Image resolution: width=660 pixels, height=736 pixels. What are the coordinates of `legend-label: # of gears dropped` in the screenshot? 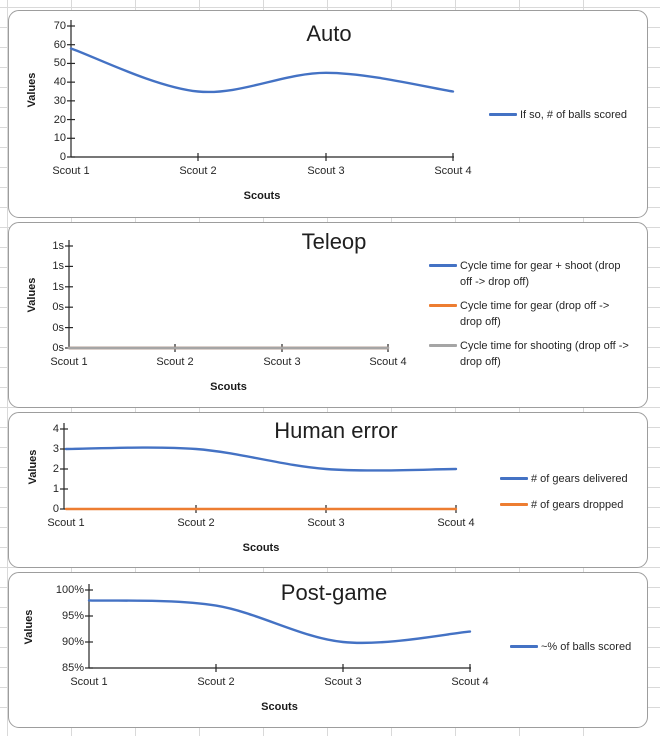 It's located at (577, 505).